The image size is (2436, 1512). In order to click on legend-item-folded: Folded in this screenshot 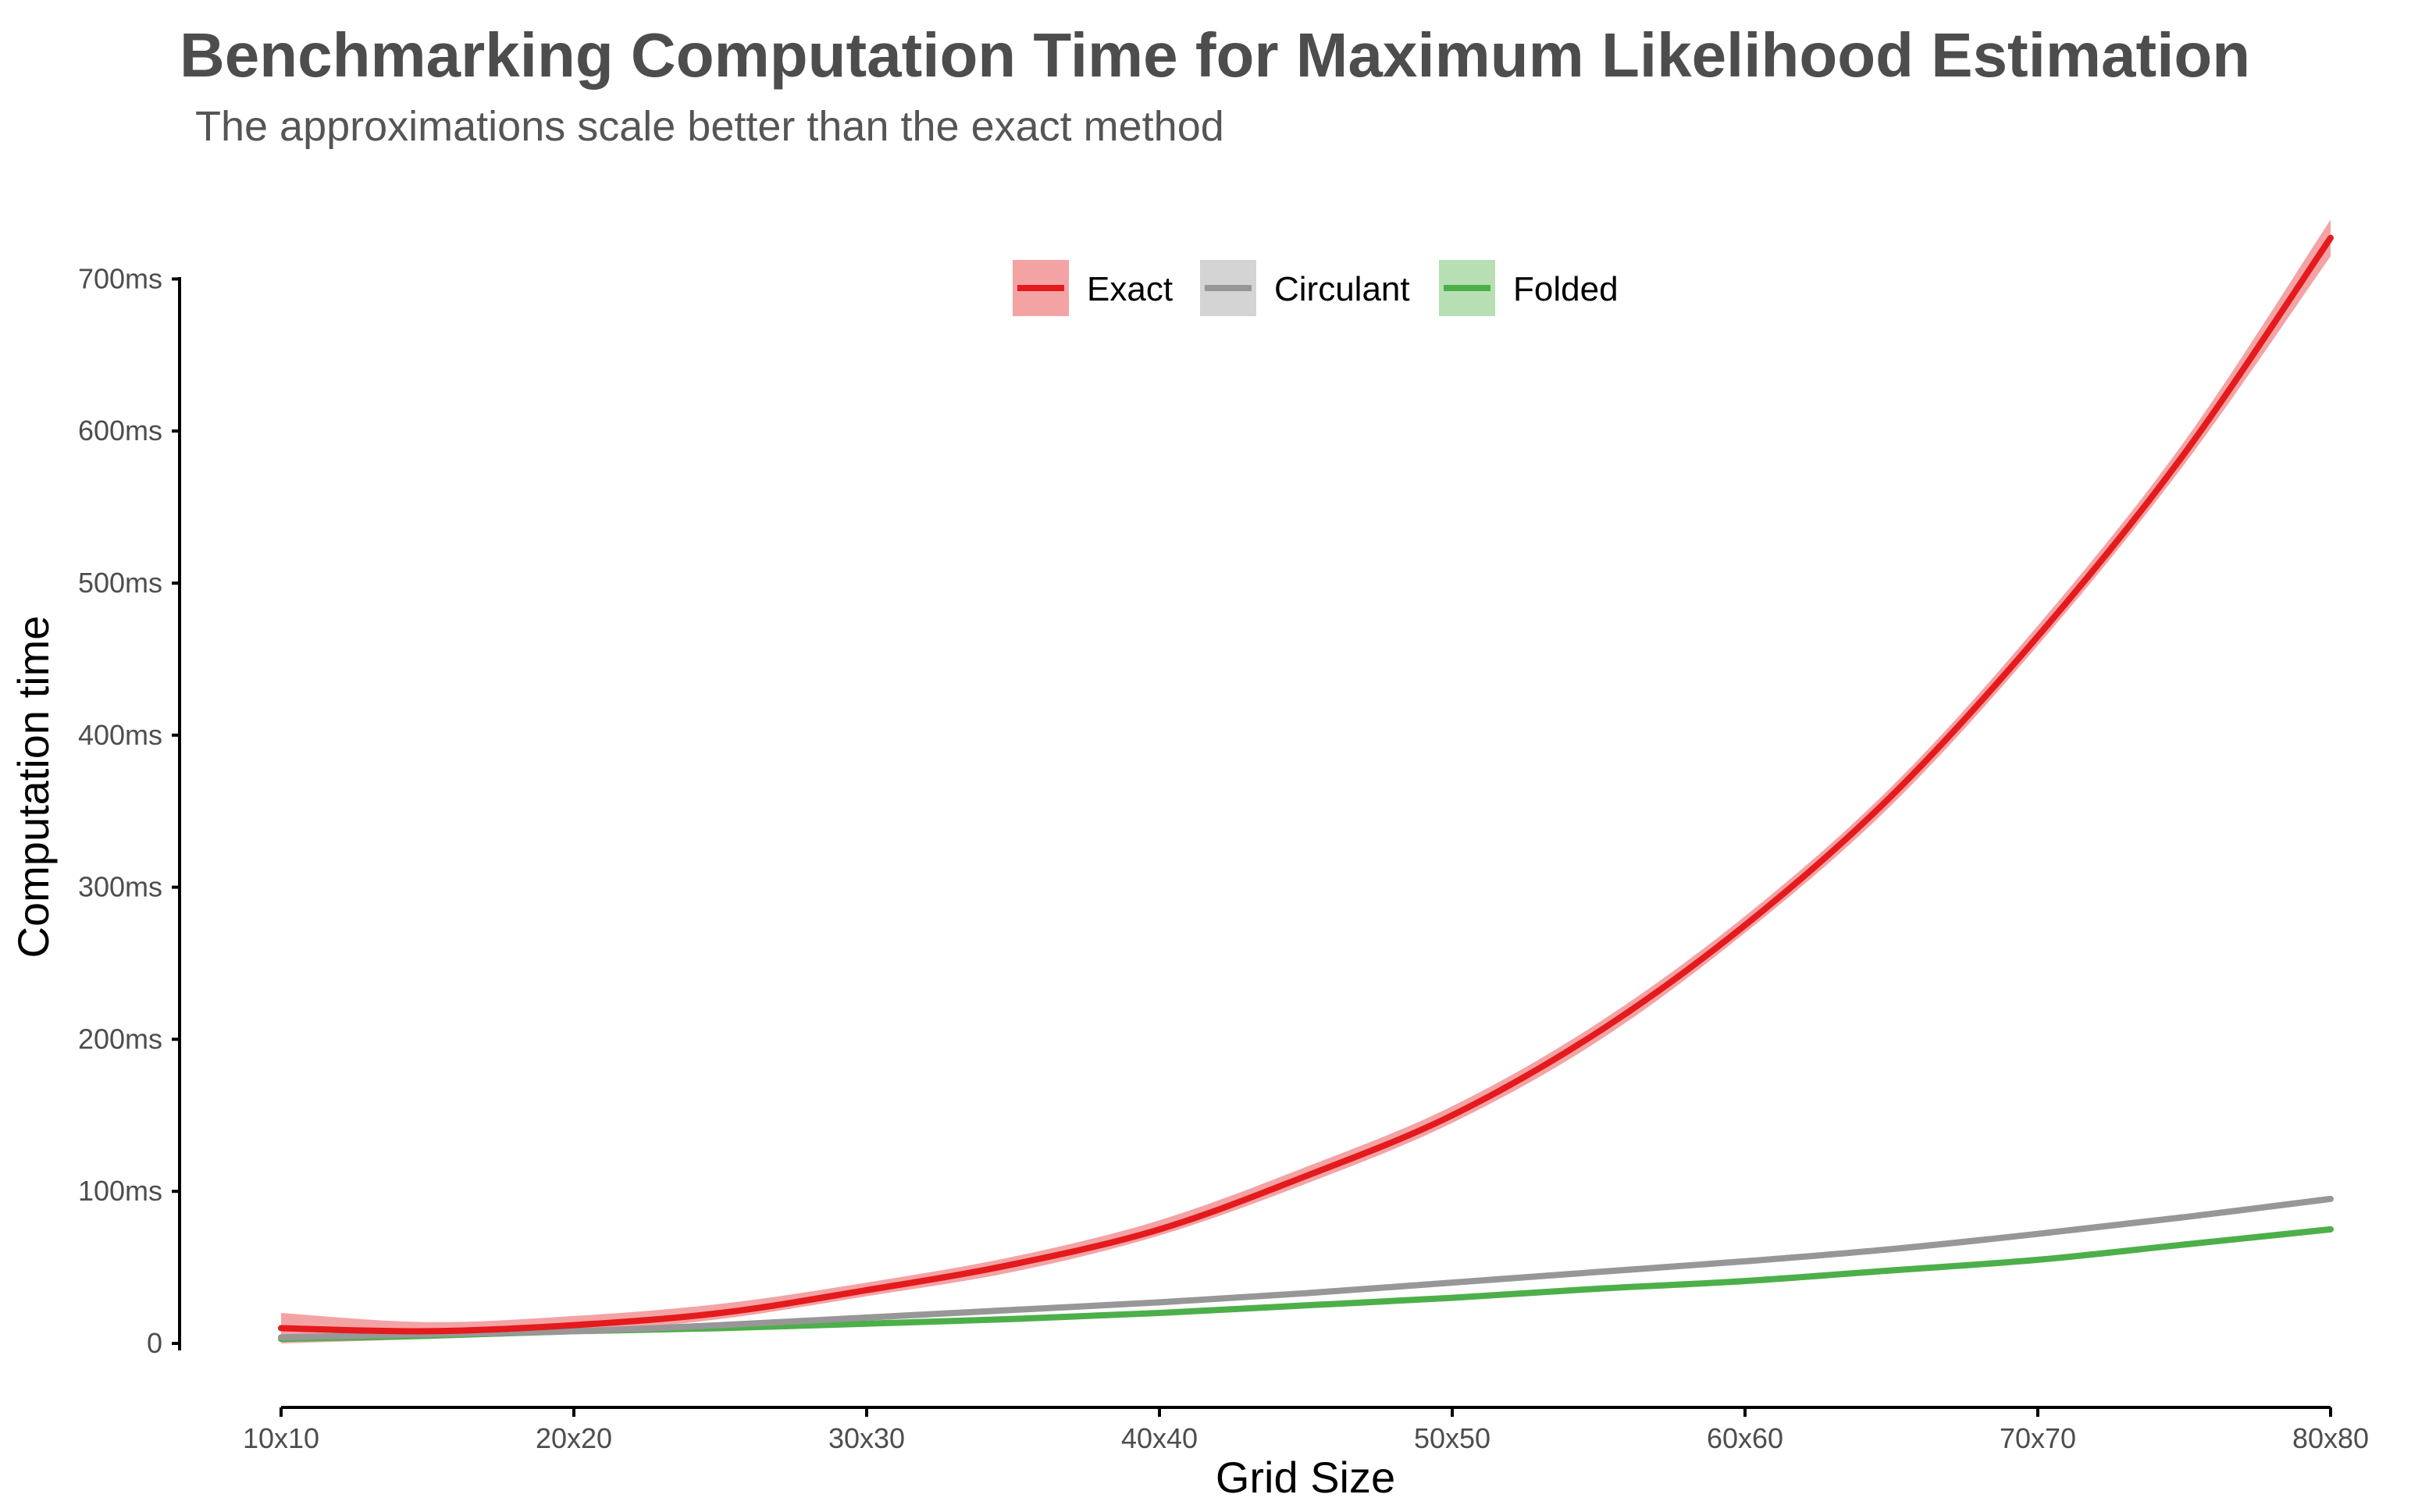, I will do `click(1529, 288)`.